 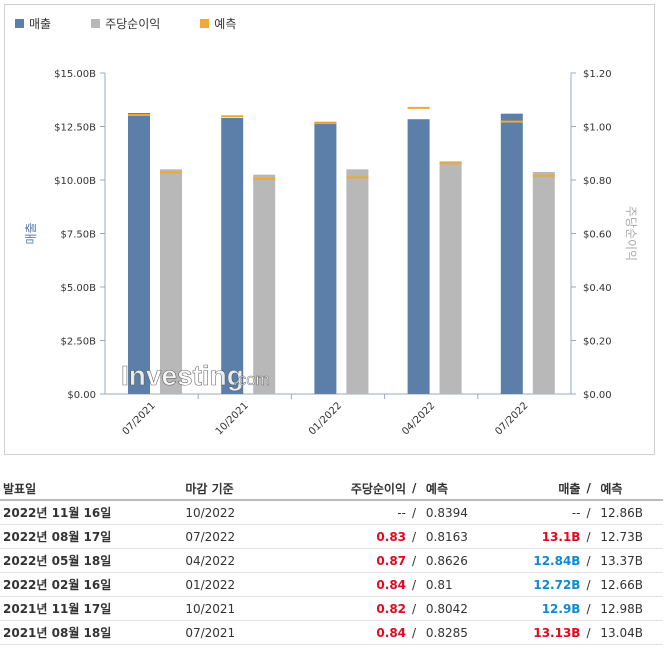 I want to click on chart-legend: 매출 주당순이익 예측, so click(x=145, y=23).